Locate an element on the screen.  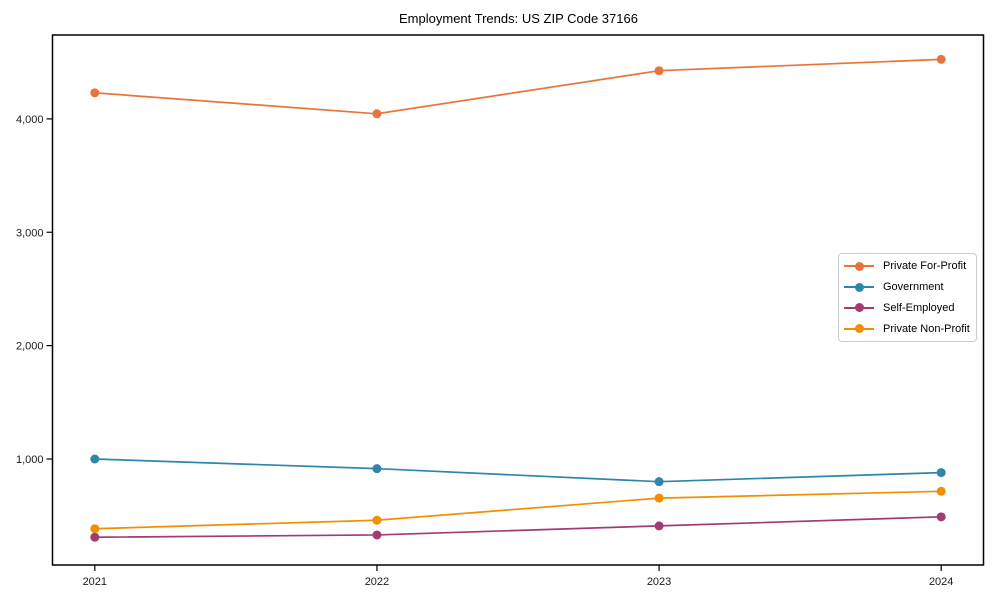
legend-label: Private For-Profit is located at coordinates (925, 266).